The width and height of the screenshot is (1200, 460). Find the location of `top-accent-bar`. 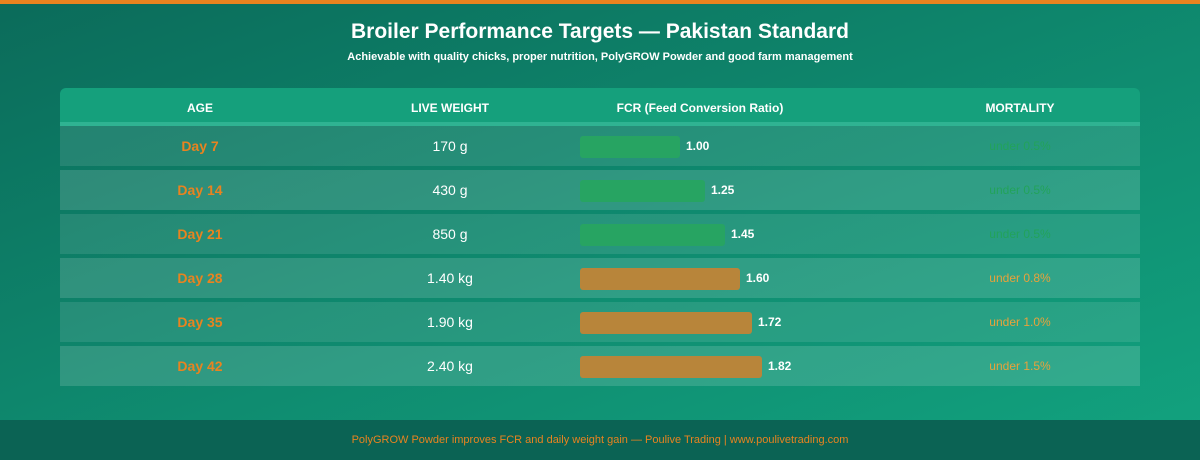

top-accent-bar is located at coordinates (600, 2).